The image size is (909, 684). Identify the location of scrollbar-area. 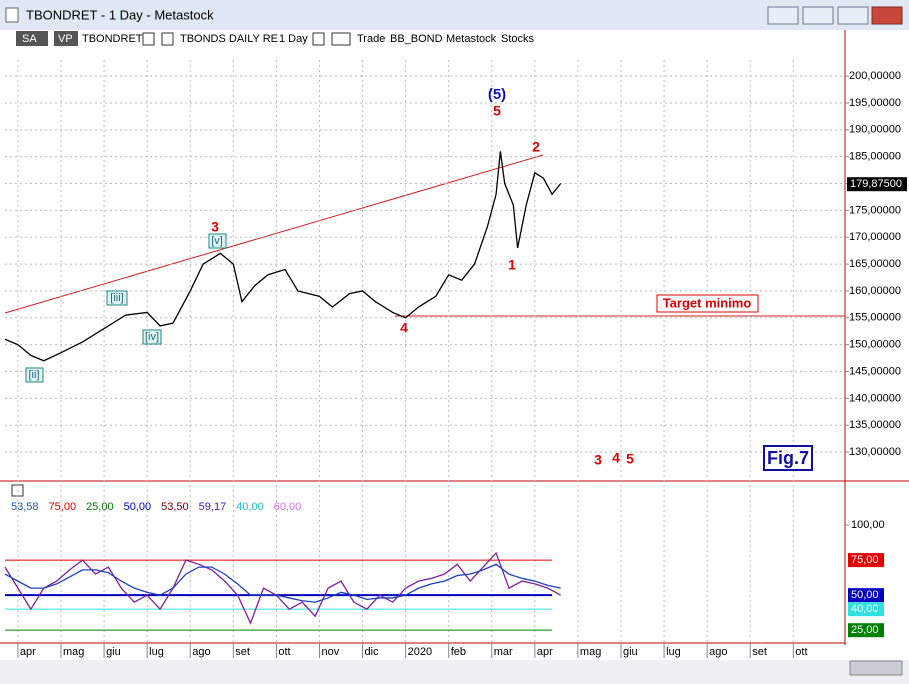
(454, 672).